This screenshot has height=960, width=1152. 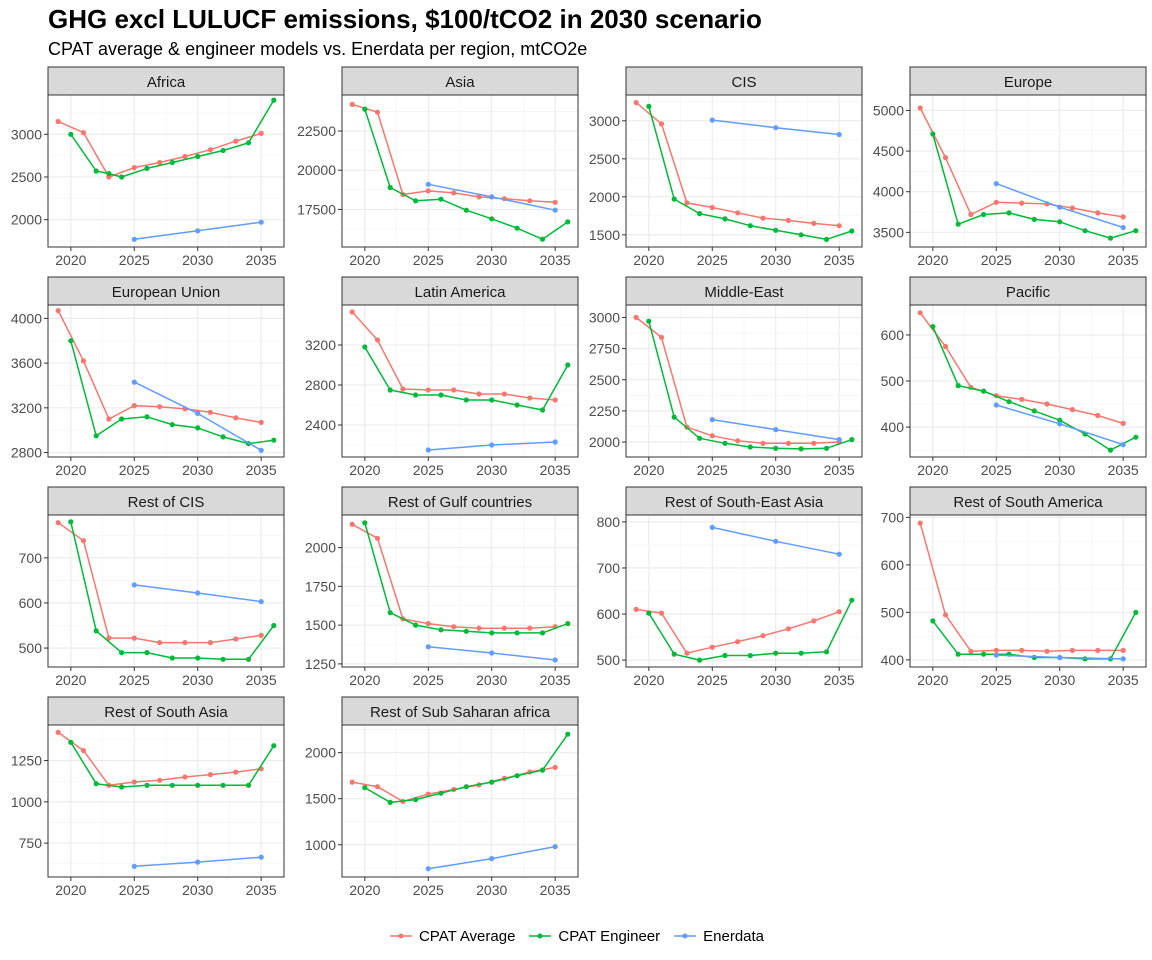 I want to click on y-tick-label: 600, so click(x=609, y=614).